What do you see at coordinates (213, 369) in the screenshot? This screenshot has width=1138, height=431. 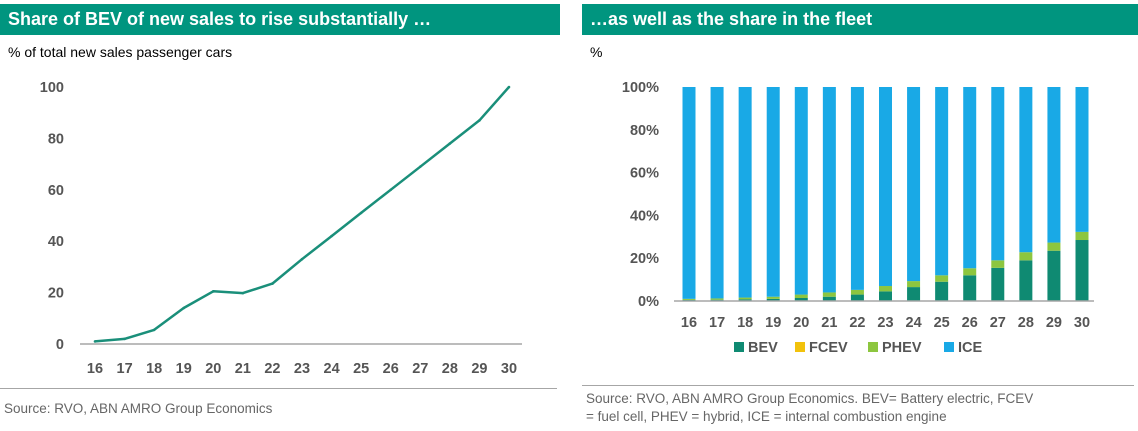 I see `x-tick-label: 20` at bounding box center [213, 369].